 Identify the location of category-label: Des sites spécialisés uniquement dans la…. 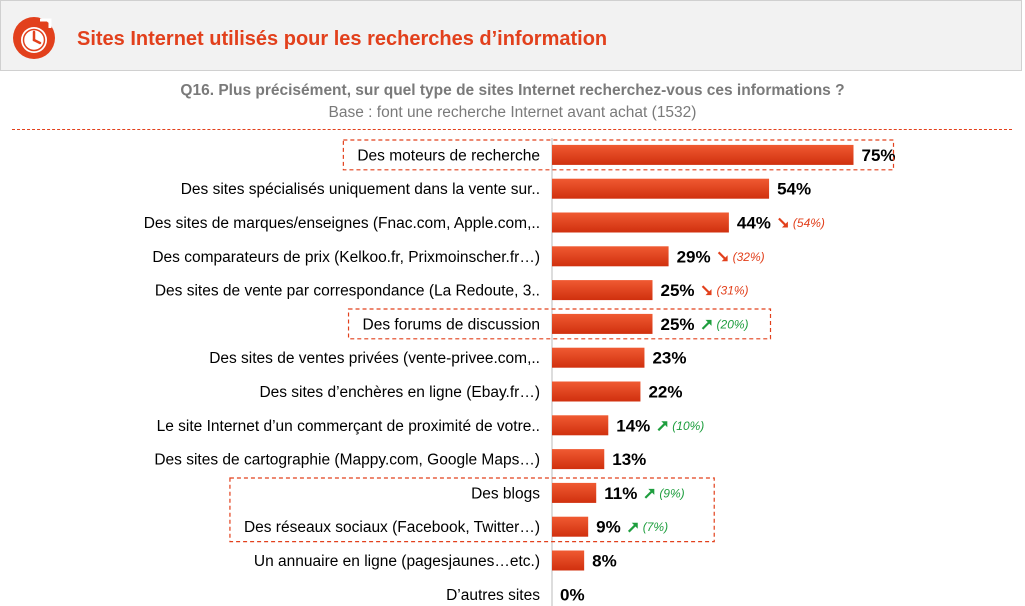
(360, 189).